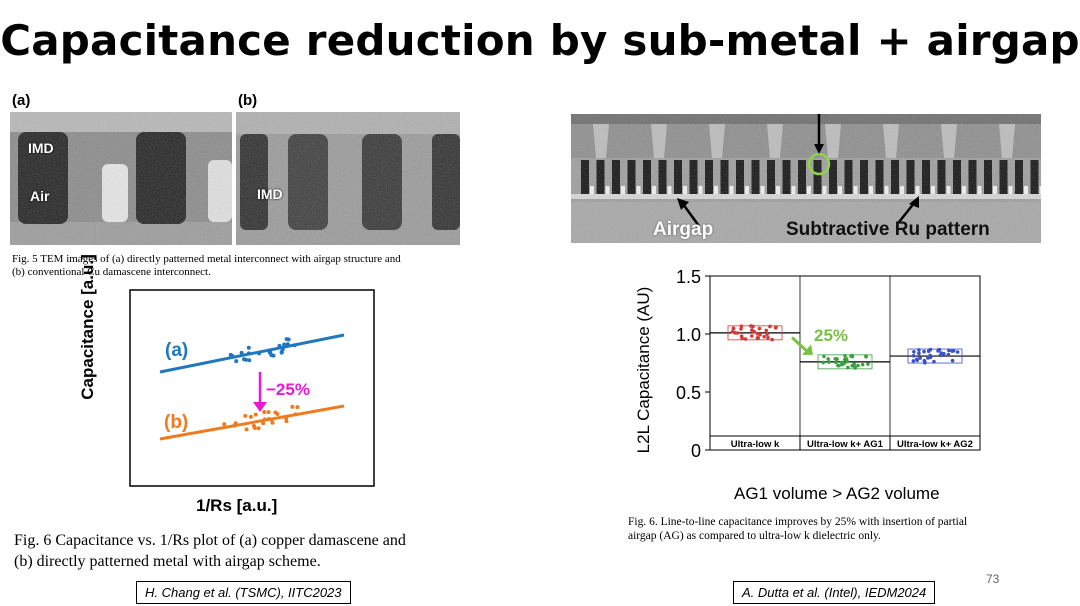 The width and height of the screenshot is (1080, 606). What do you see at coordinates (348, 178) in the screenshot?
I see `tem-image-b` at bounding box center [348, 178].